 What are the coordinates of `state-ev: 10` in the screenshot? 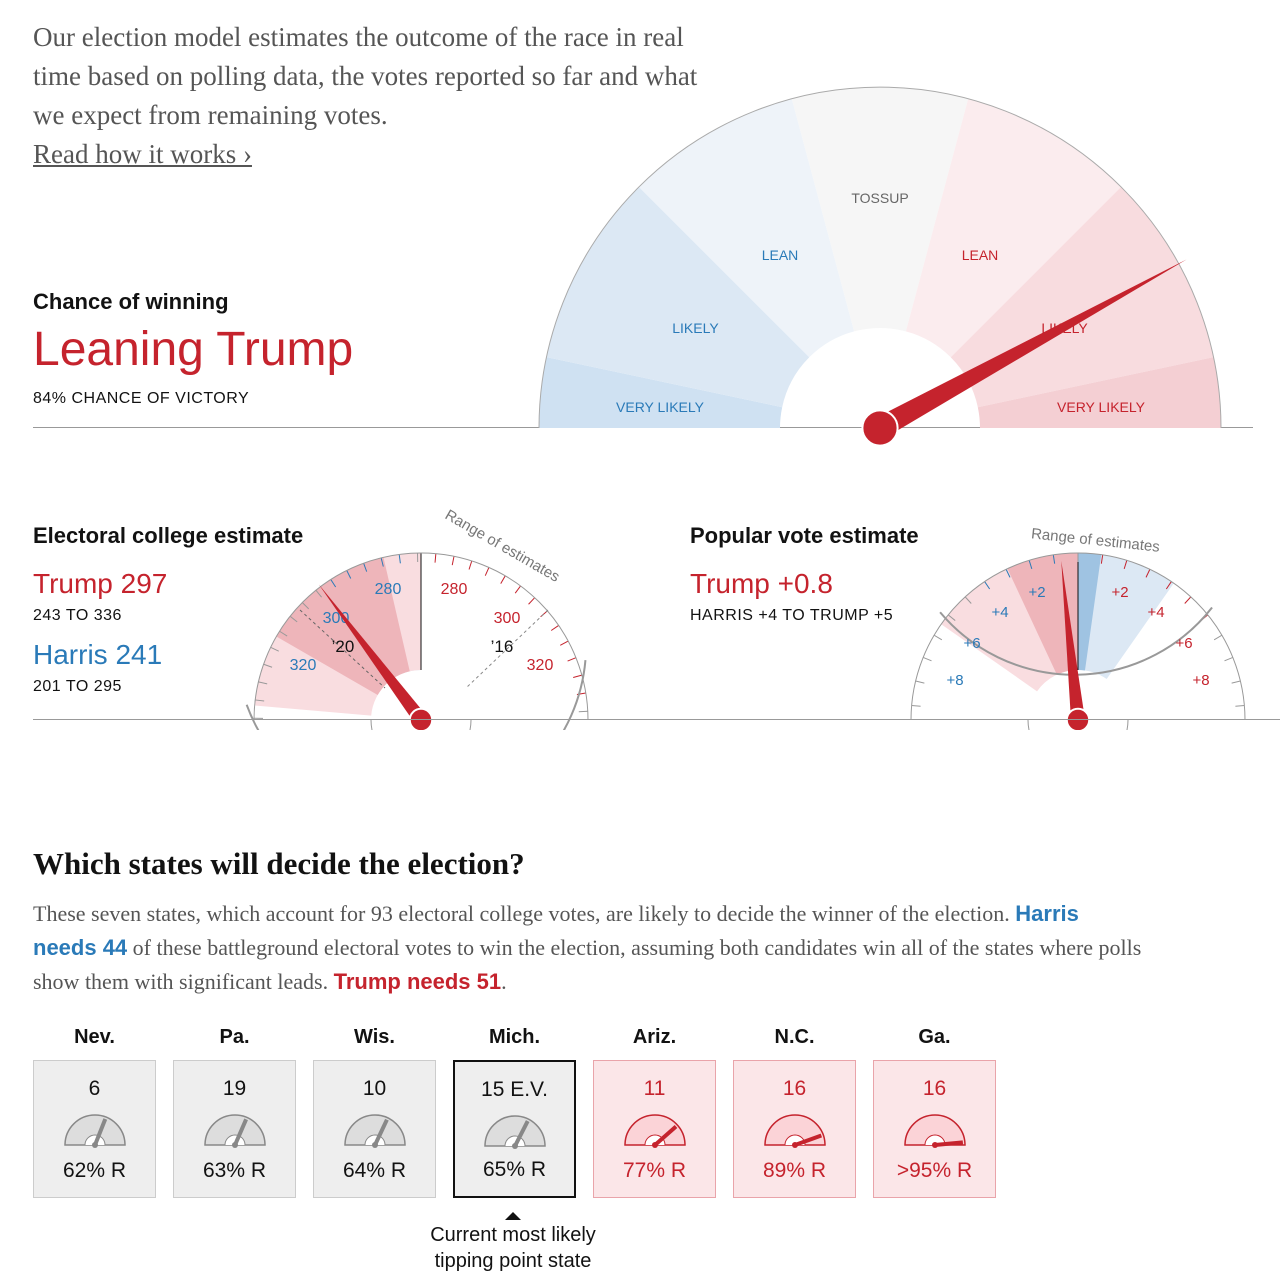 It's located at (374, 1088).